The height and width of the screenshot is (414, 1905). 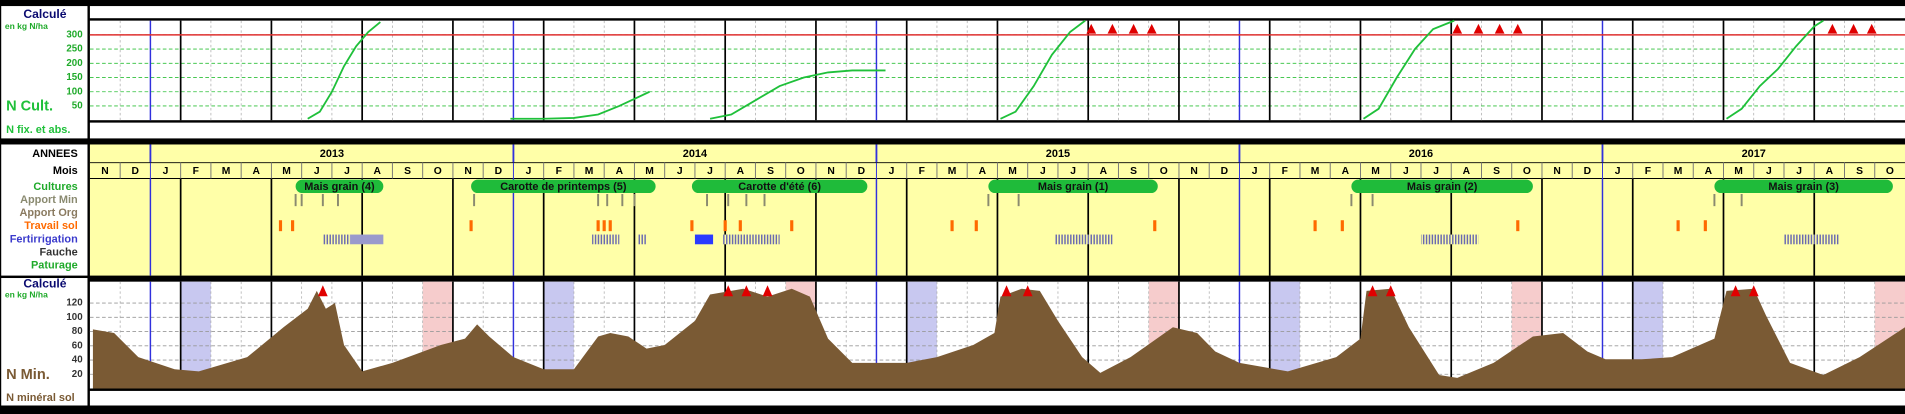 I want to click on crop-label: Mais grain (1), so click(x=1073, y=187).